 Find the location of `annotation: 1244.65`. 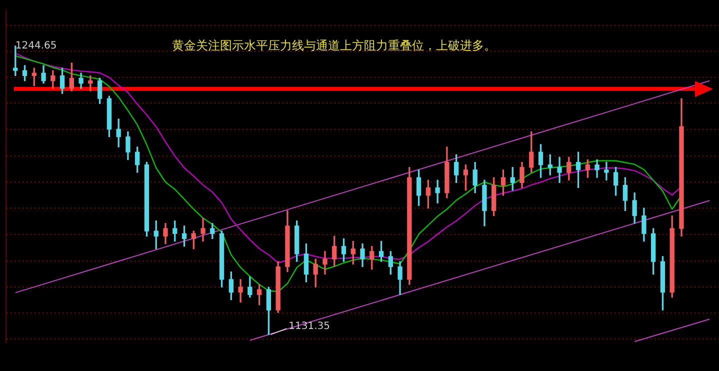

annotation: 1244.65 is located at coordinates (36, 46).